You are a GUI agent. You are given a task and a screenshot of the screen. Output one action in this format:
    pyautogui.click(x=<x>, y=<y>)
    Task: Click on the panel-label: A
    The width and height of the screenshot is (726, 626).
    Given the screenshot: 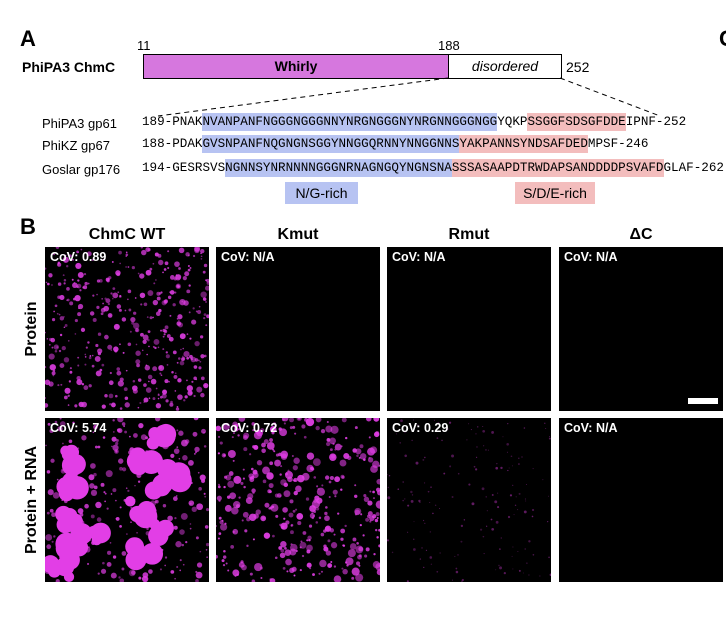 What is the action you would take?
    pyautogui.click(x=28, y=38)
    